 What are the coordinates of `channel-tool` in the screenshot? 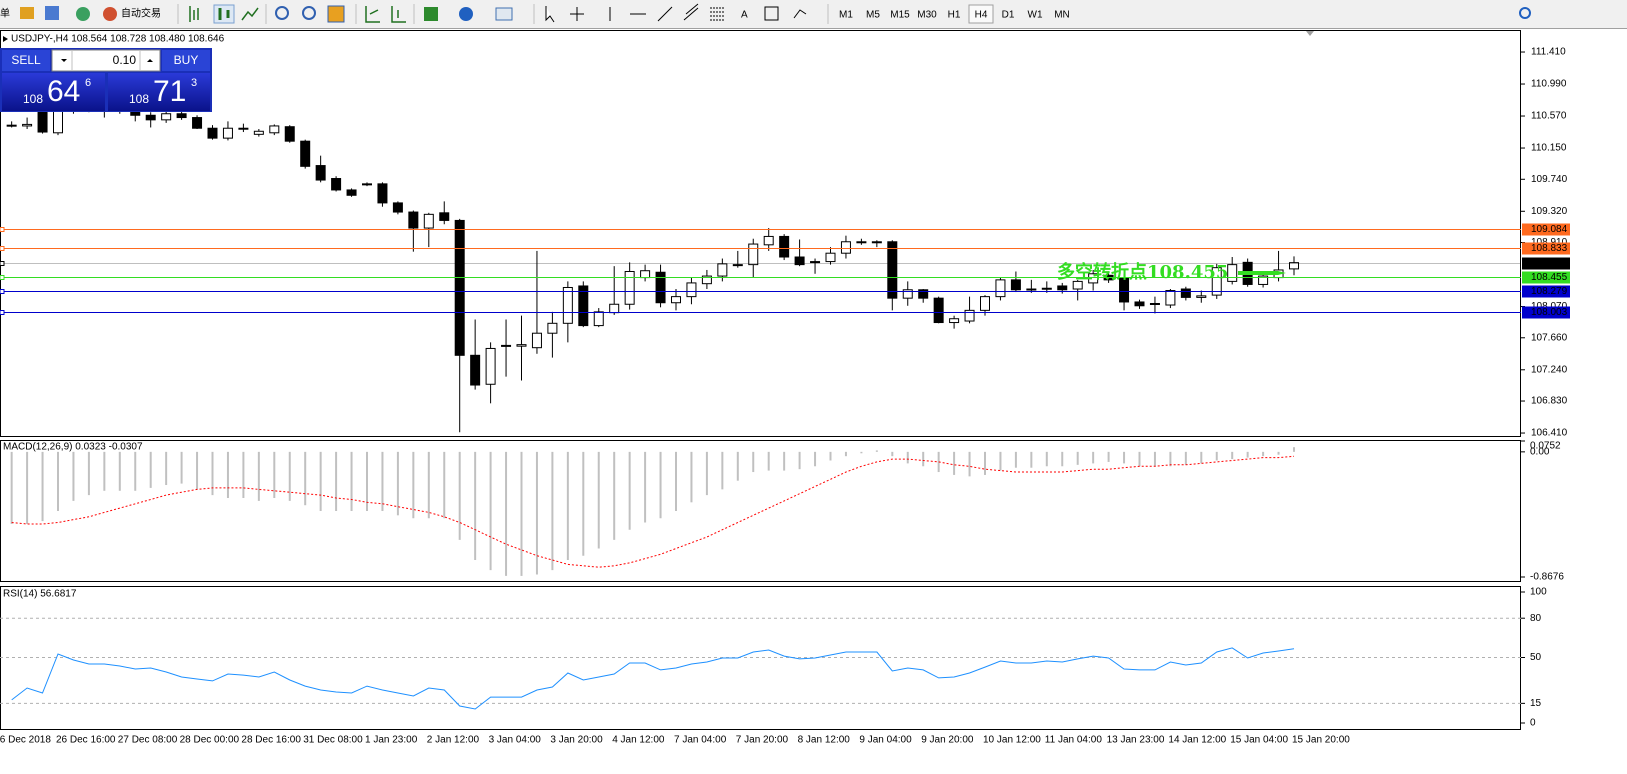 It's located at (691, 12).